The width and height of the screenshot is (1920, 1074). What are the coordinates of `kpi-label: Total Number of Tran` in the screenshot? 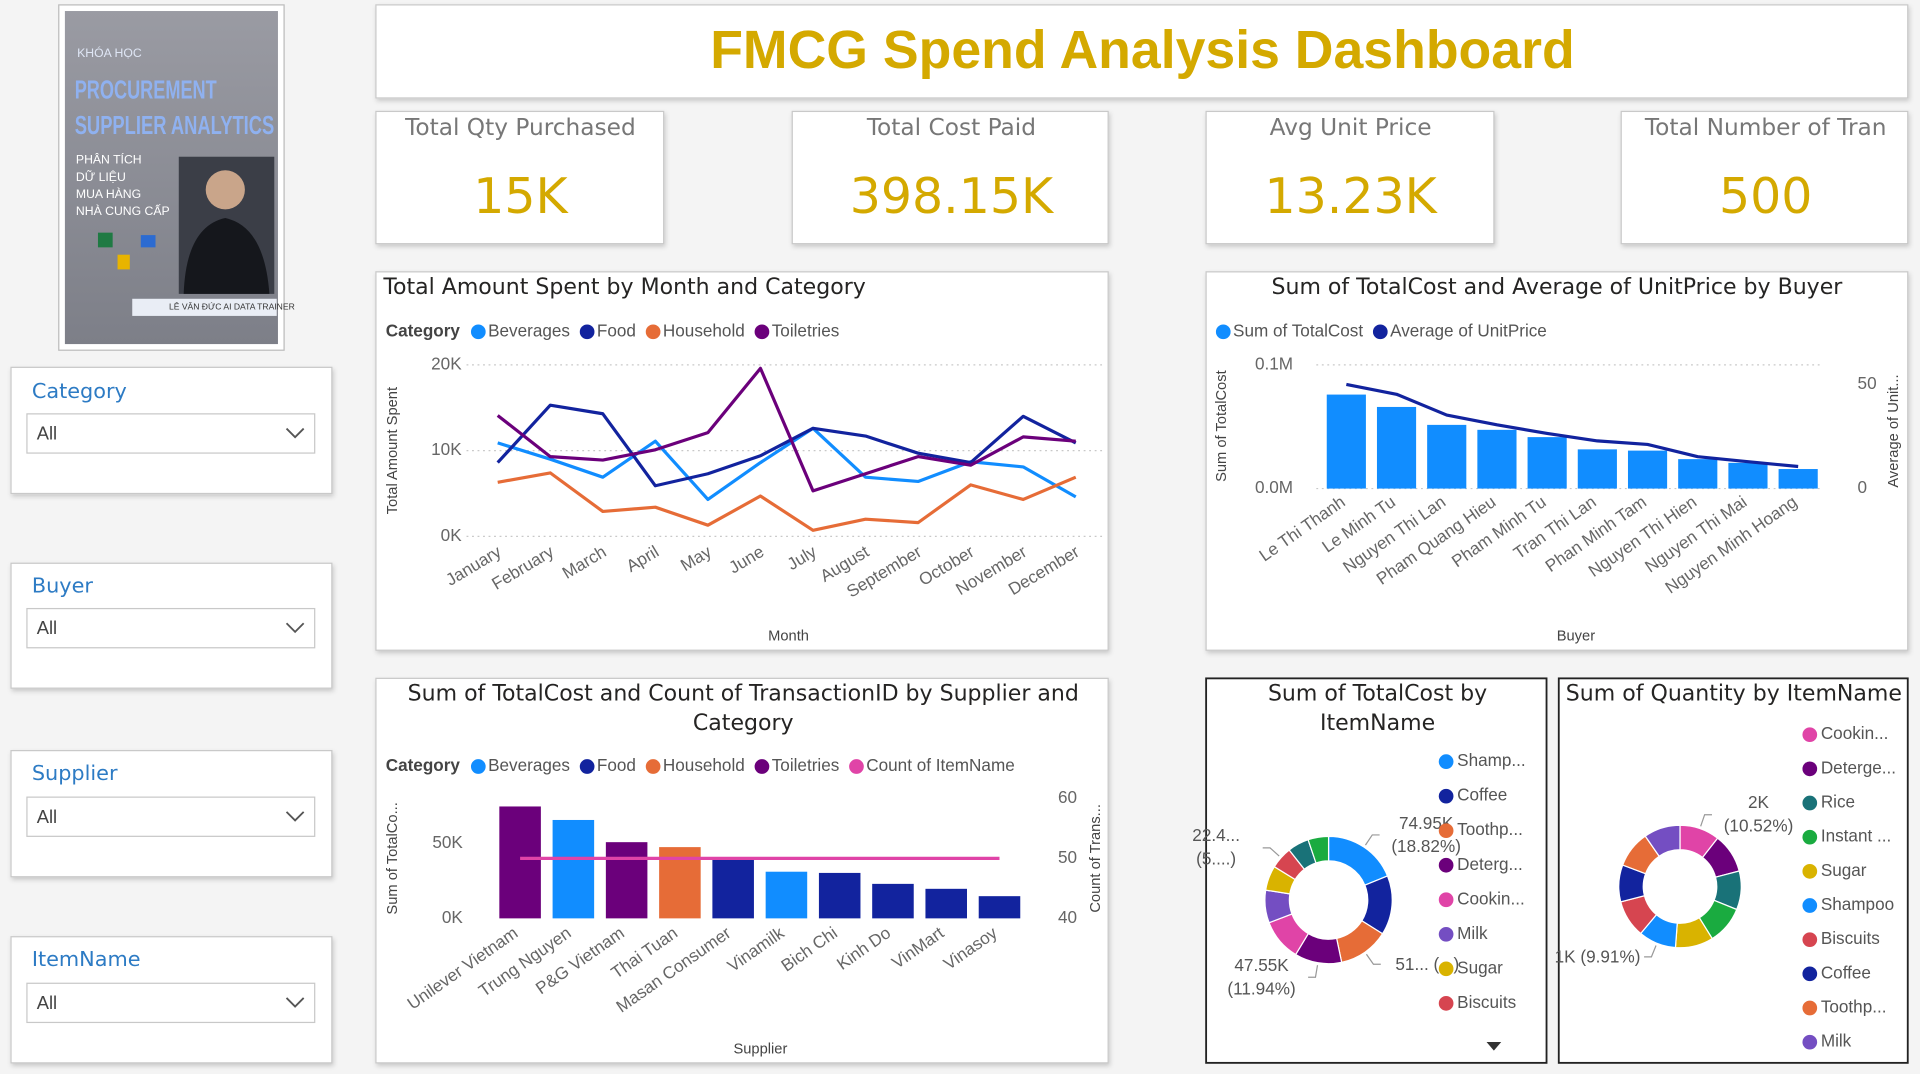 It's located at (1765, 127).